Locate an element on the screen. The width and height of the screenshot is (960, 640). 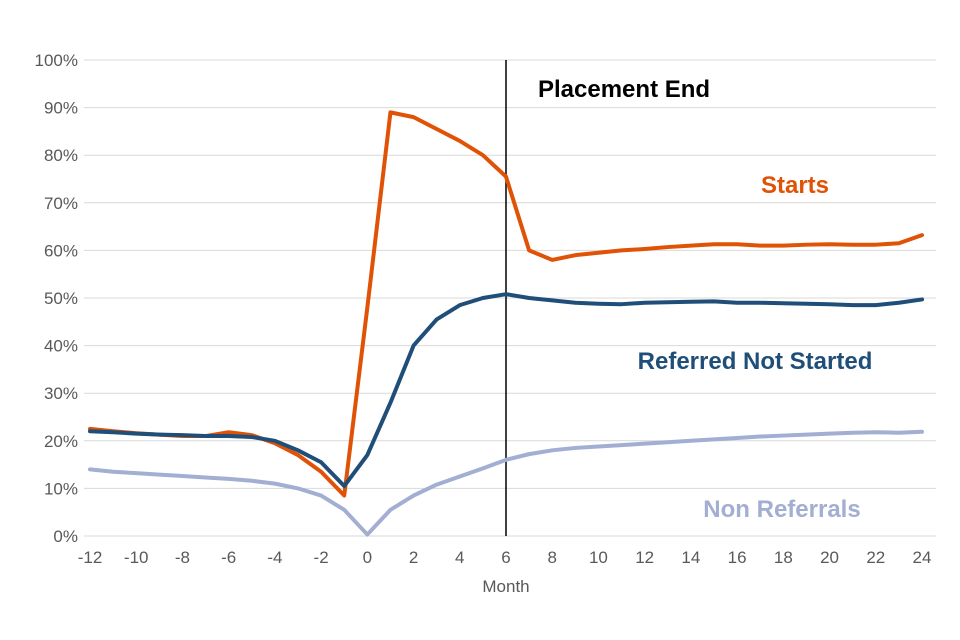
x-tick-label: 22 is located at coordinates (875, 557).